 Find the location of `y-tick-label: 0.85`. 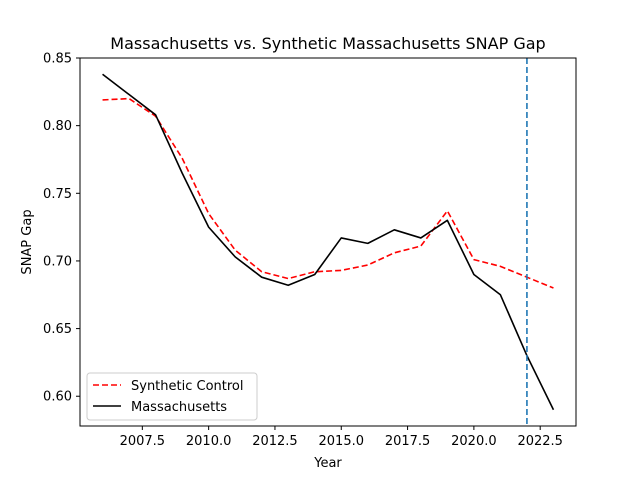

y-tick-label: 0.85 is located at coordinates (57, 59).